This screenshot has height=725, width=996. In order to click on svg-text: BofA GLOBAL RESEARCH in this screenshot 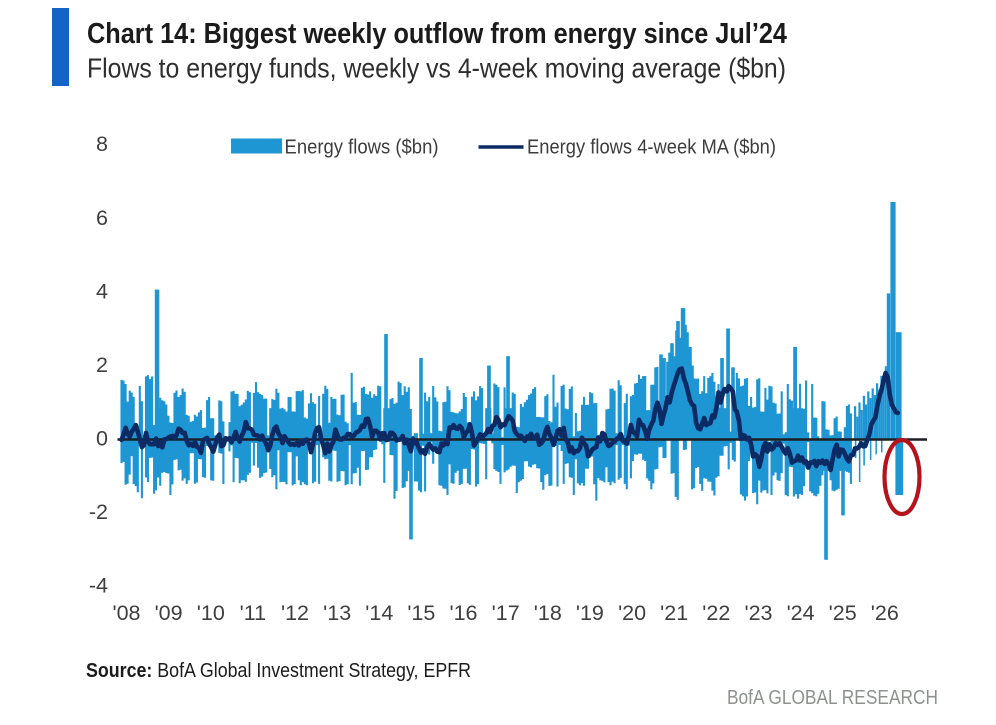, I will do `click(832, 697)`.